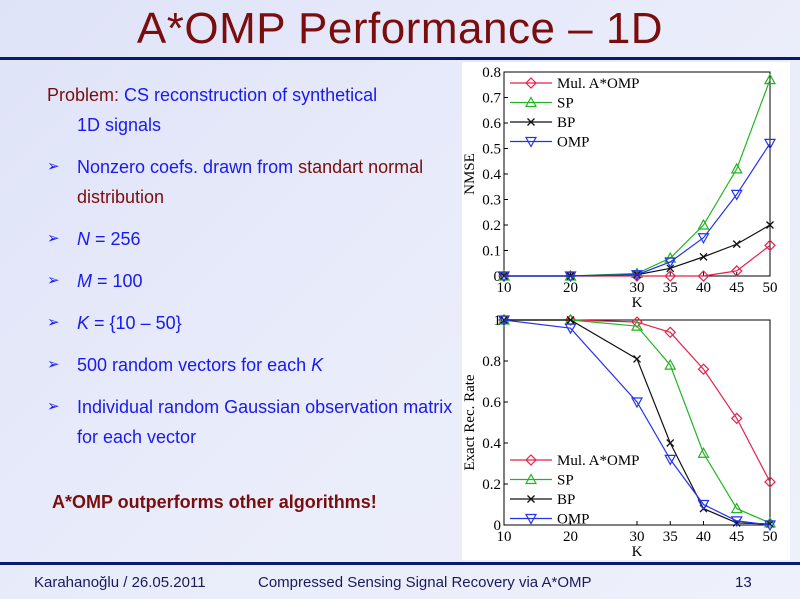  I want to click on bullet-text: standart normal distribution, so click(250, 182).